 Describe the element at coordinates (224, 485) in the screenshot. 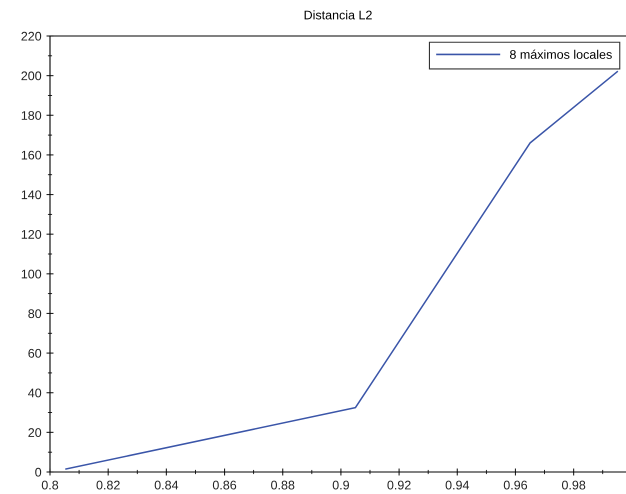

I see `x-tick-label: 0.86` at that location.